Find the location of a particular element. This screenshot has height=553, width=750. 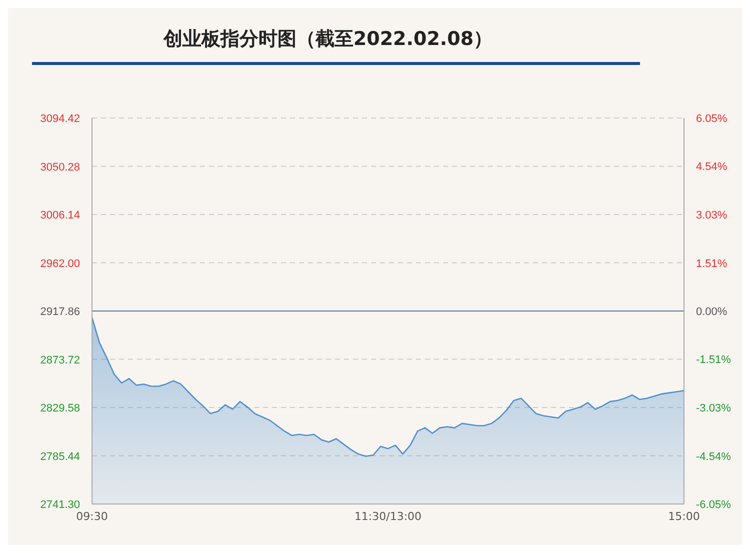

y-tick-label: 3050.28 is located at coordinates (60, 167).